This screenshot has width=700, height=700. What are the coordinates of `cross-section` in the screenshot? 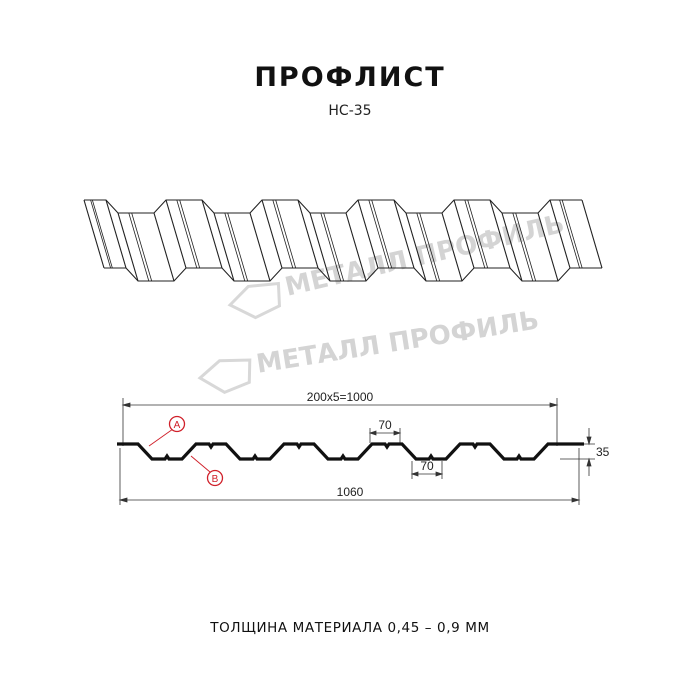 It's located at (356, 451).